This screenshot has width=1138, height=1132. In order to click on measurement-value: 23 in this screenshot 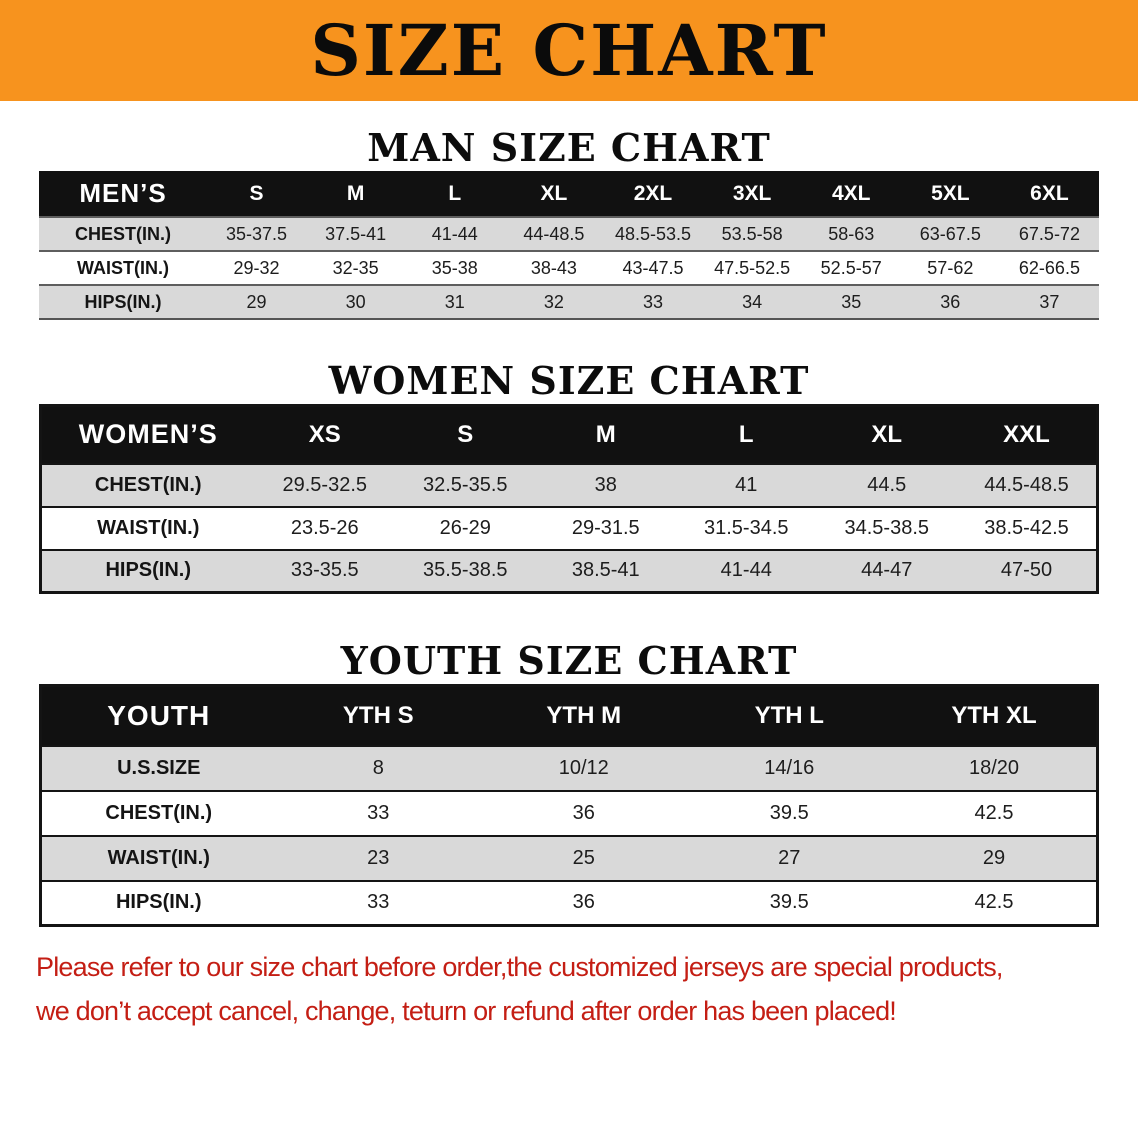, I will do `click(378, 857)`.